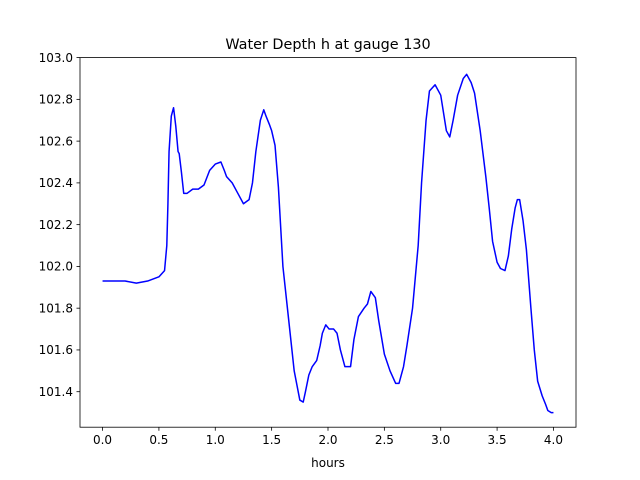  Describe the element at coordinates (553, 440) in the screenshot. I see `x-tick-label: 4.0` at that location.